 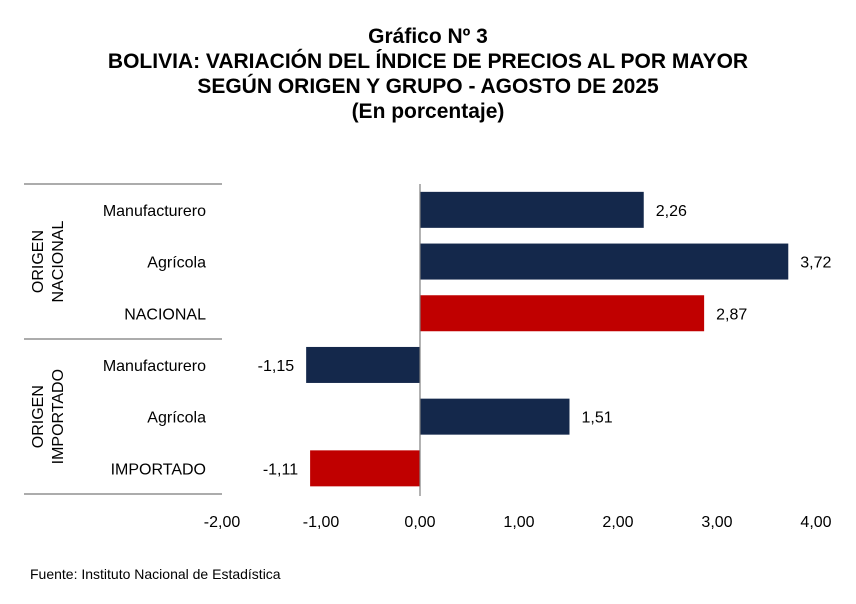 What do you see at coordinates (731, 314) in the screenshot?
I see `data-label: 2,87` at bounding box center [731, 314].